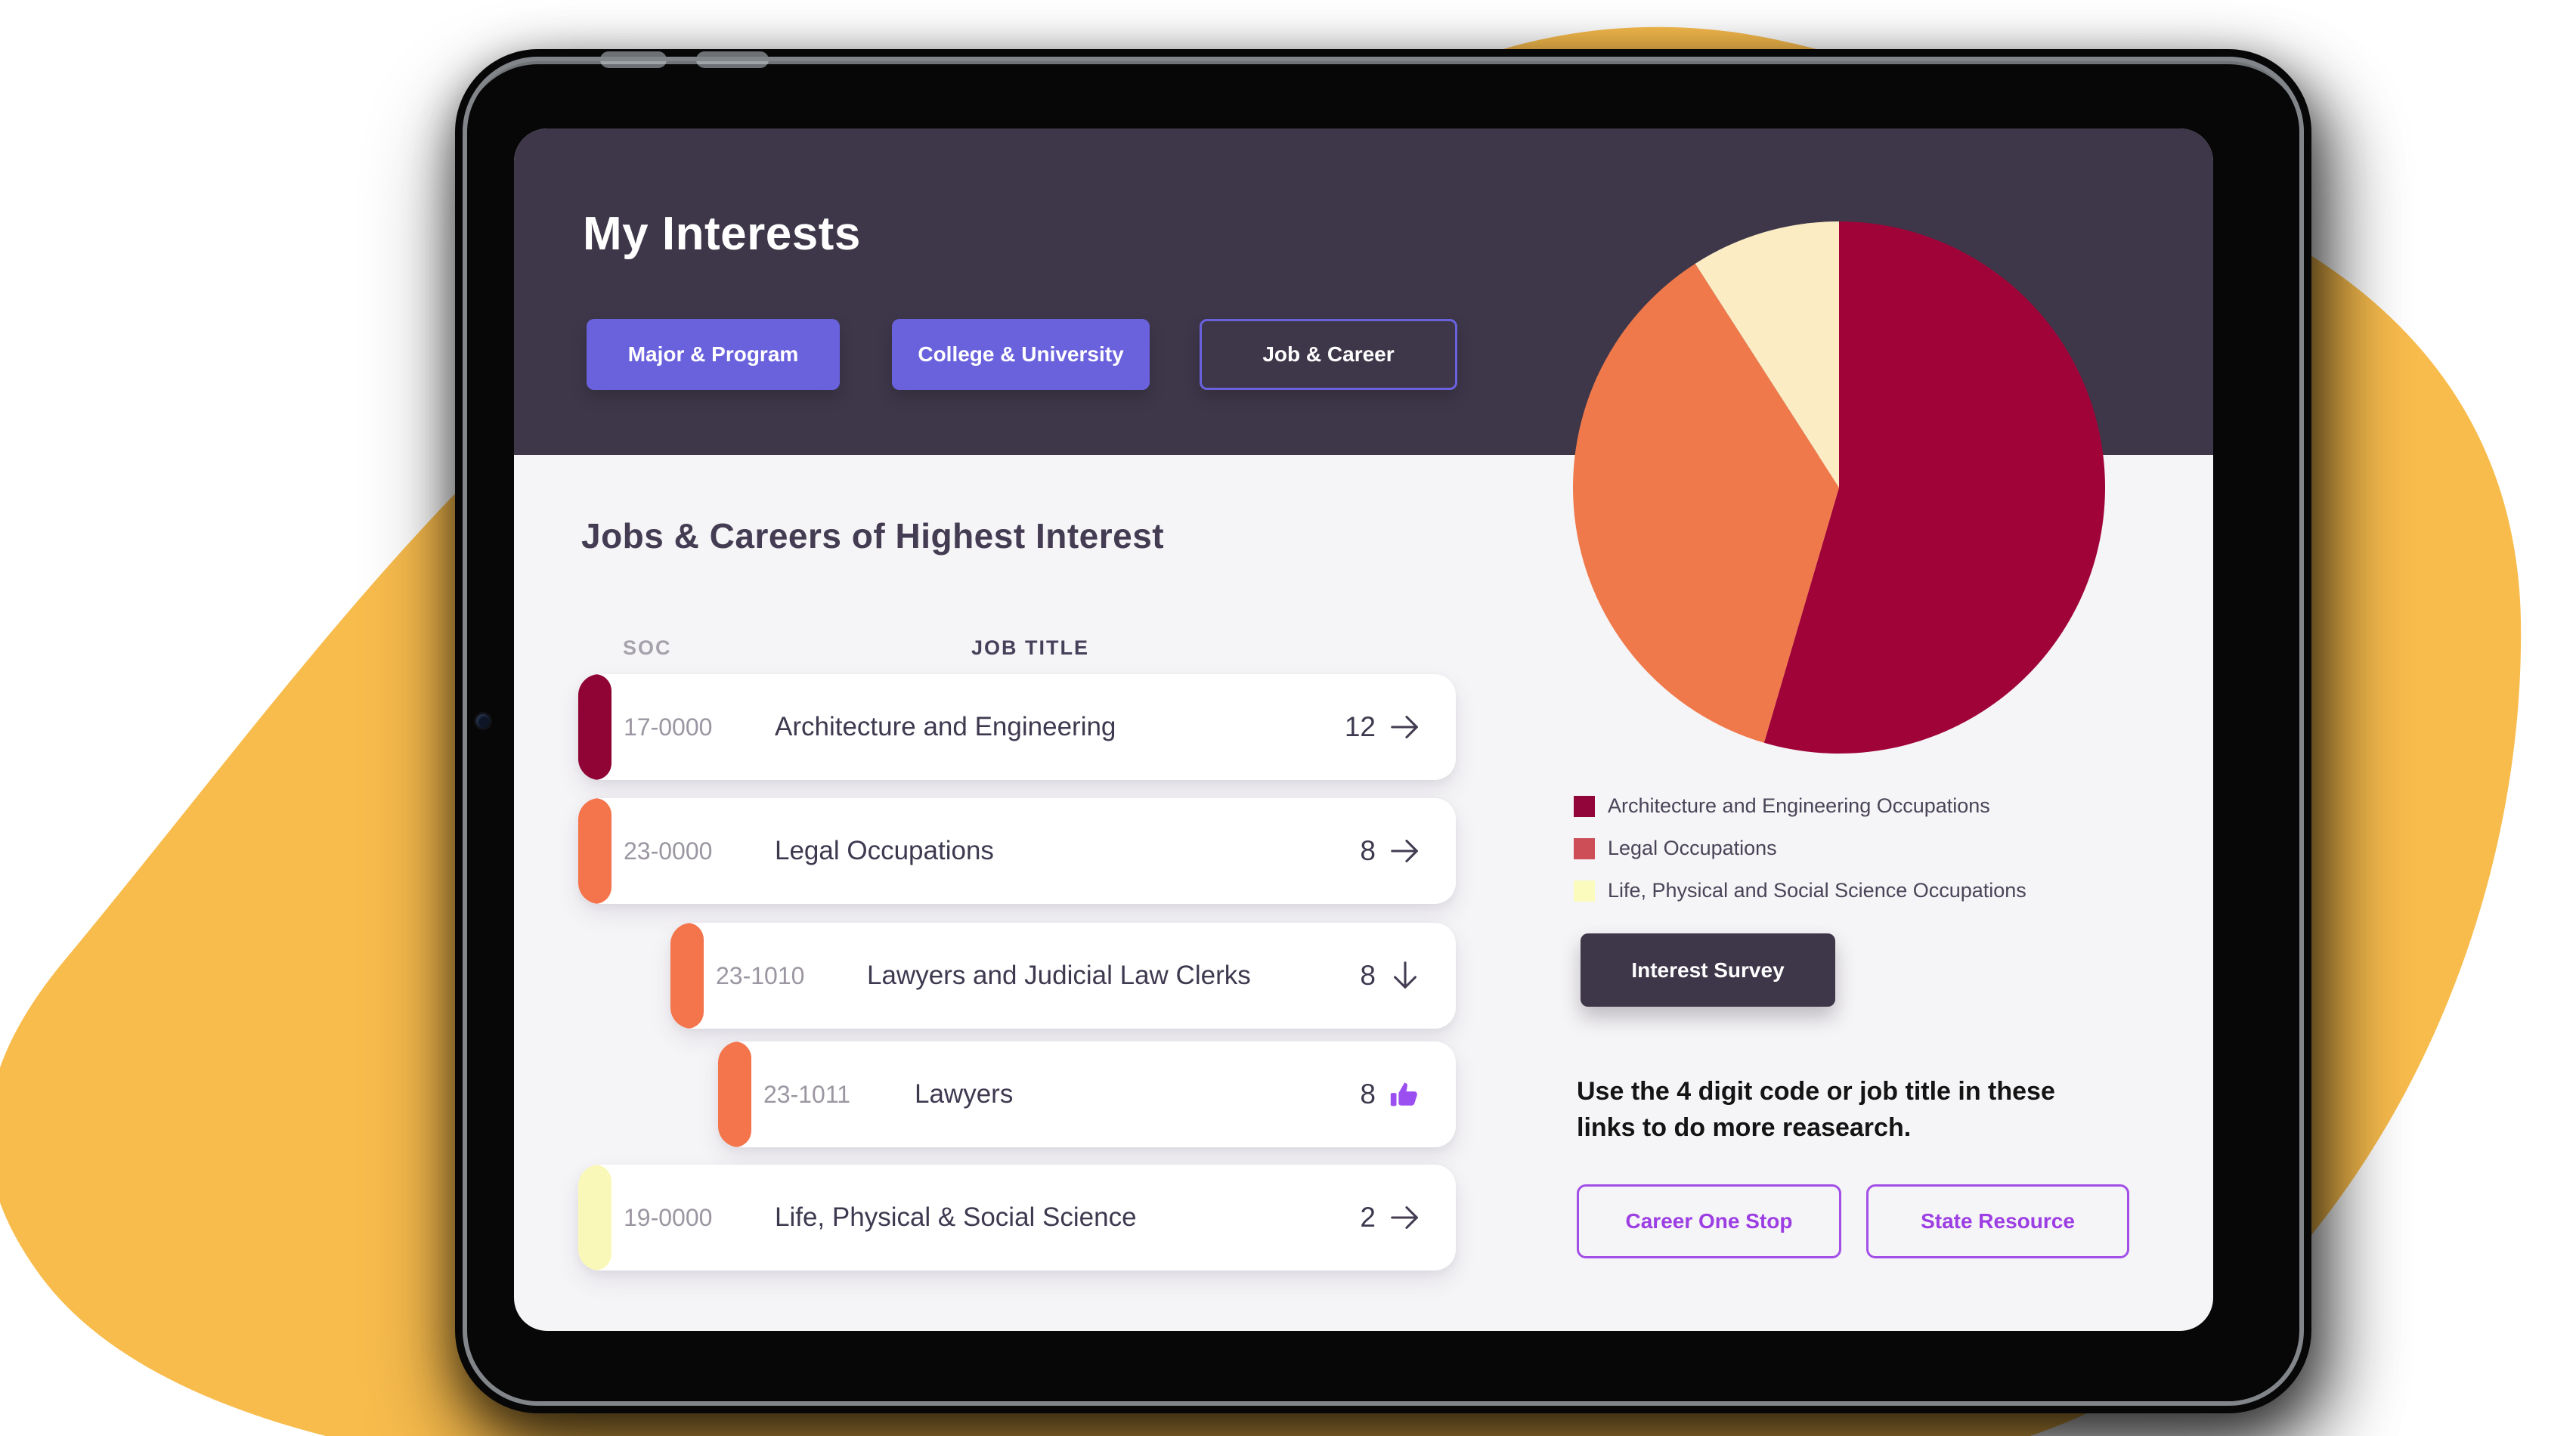 This screenshot has height=1436, width=2576. I want to click on page-title: My Interests, so click(722, 234).